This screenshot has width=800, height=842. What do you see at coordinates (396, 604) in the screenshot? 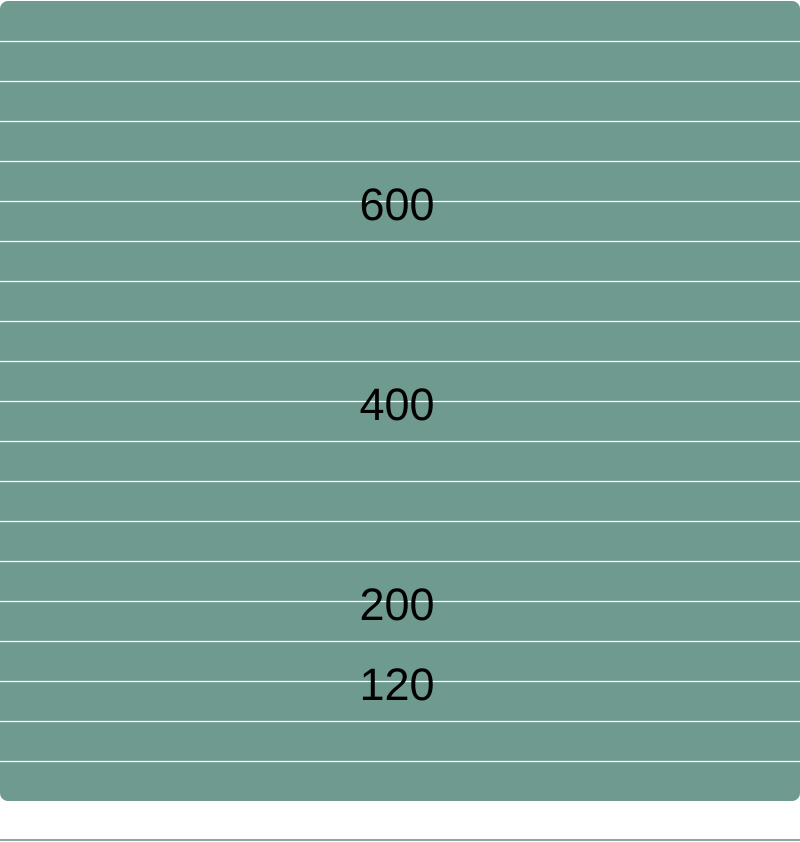
I see `label-200: 200` at bounding box center [396, 604].